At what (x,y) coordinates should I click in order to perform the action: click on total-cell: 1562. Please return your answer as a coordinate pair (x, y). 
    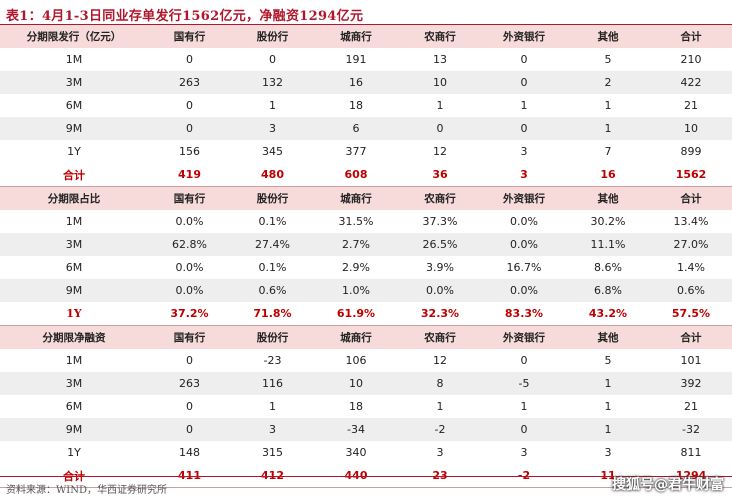
    Looking at the image, I should click on (691, 175).